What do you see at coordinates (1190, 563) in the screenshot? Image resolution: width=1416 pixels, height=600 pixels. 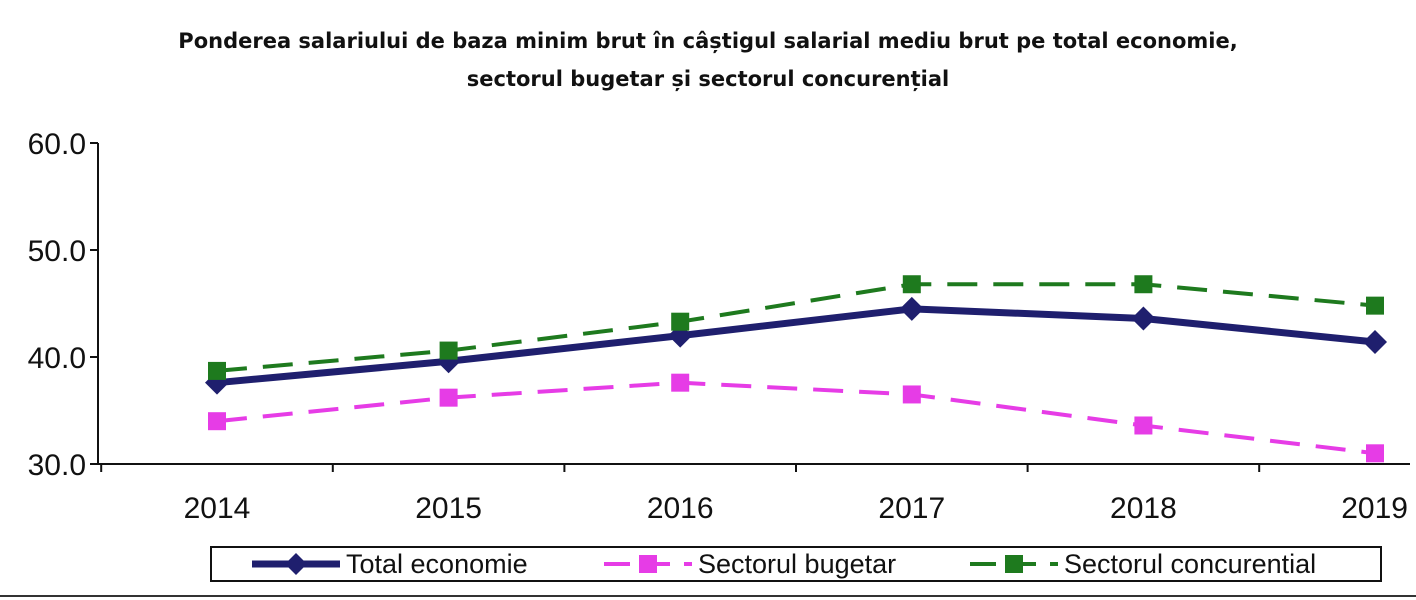 I see `legend-label-sectorul-concurential: Sectorul concurential` at bounding box center [1190, 563].